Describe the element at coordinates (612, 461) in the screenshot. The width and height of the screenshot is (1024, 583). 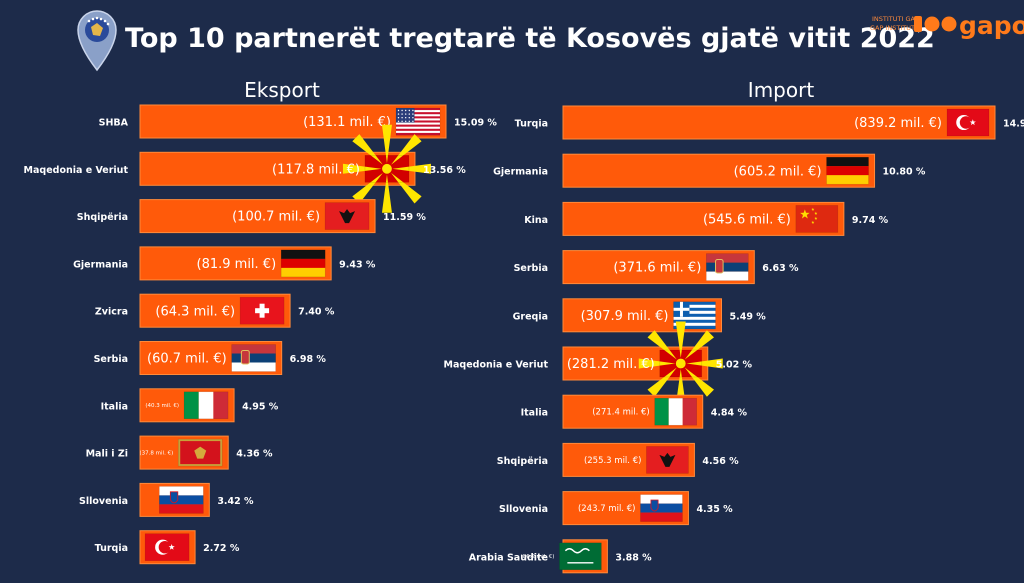
I see `value-label: (255.3 mil. €)` at that location.